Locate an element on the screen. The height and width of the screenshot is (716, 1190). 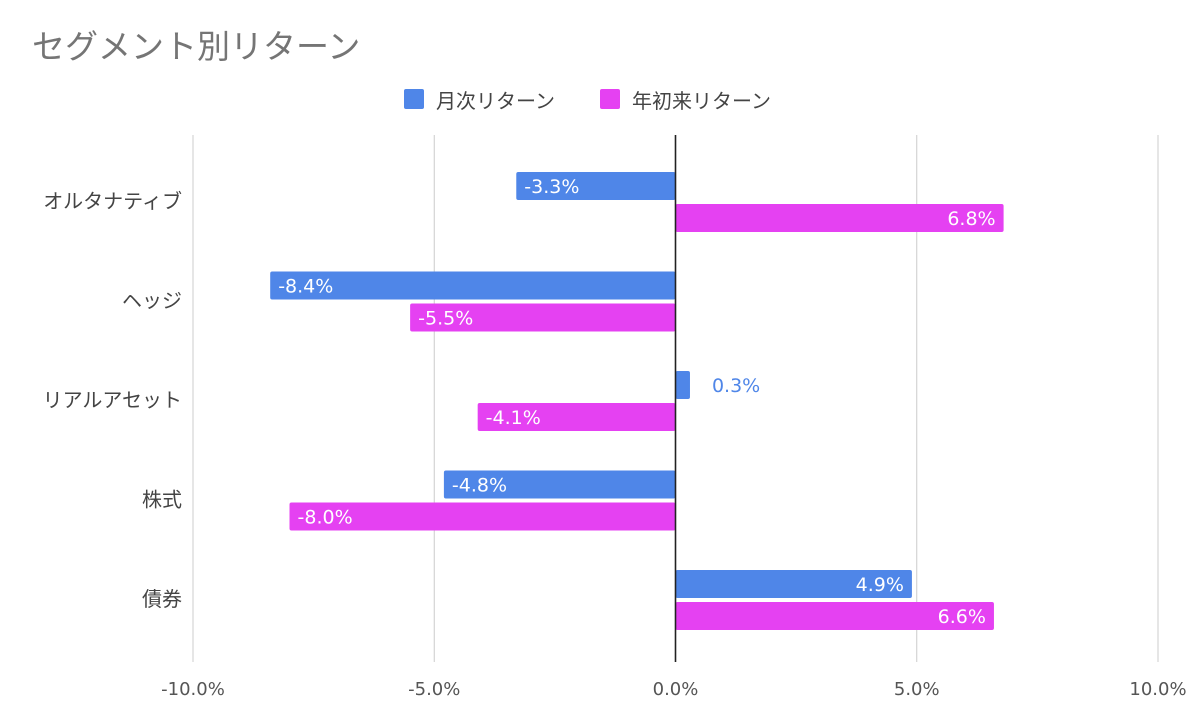
x-tick-label-4: 10.0% is located at coordinates (1157, 689).